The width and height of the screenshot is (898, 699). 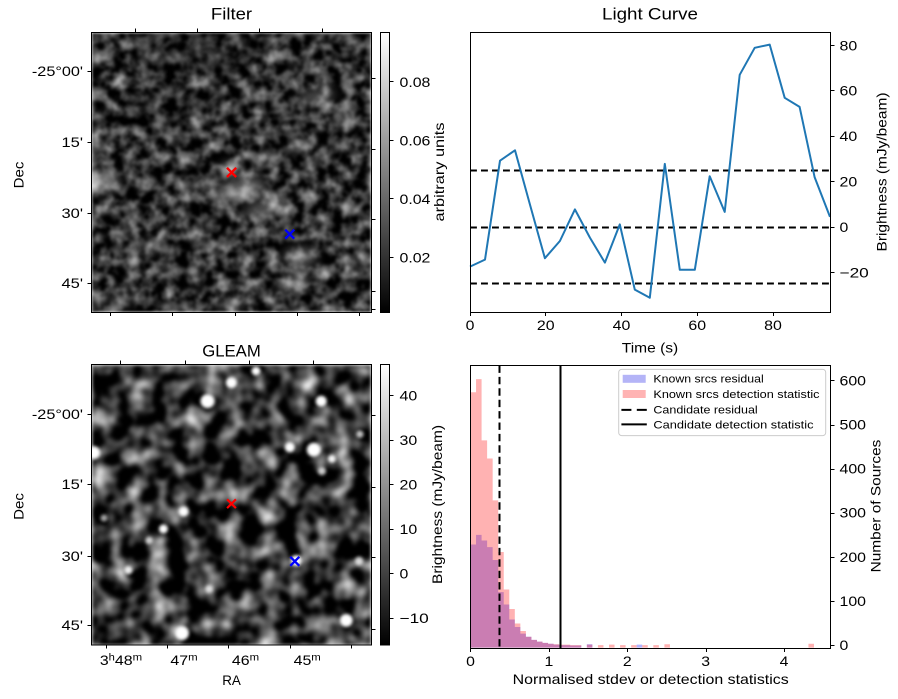 I want to click on svg-text: 30, so click(x=409, y=440).